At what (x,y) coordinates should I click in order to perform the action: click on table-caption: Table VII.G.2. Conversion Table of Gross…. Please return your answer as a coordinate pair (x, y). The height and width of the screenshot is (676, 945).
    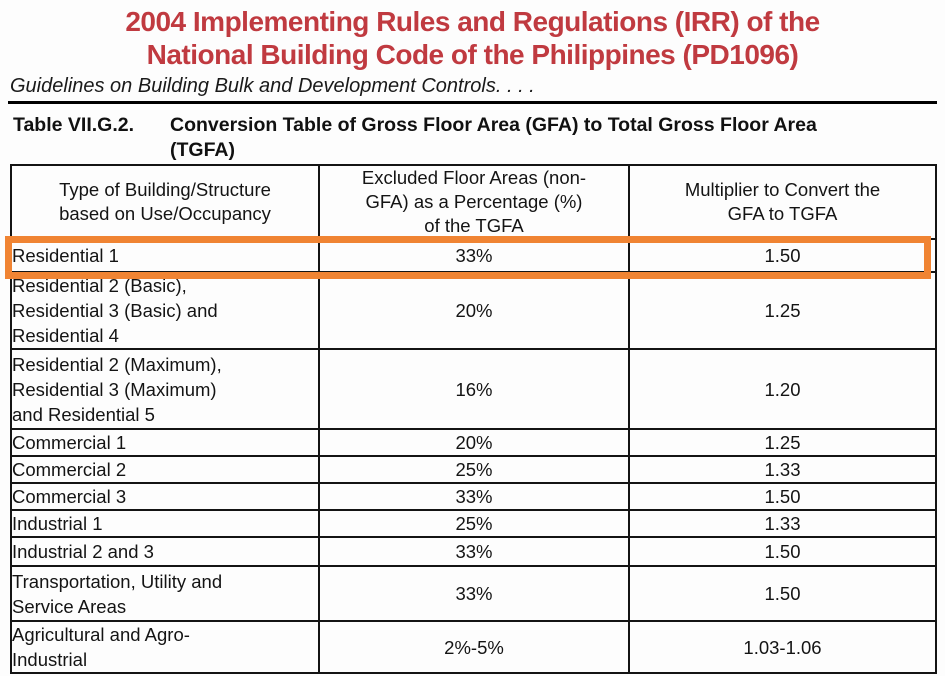
    Looking at the image, I should click on (475, 138).